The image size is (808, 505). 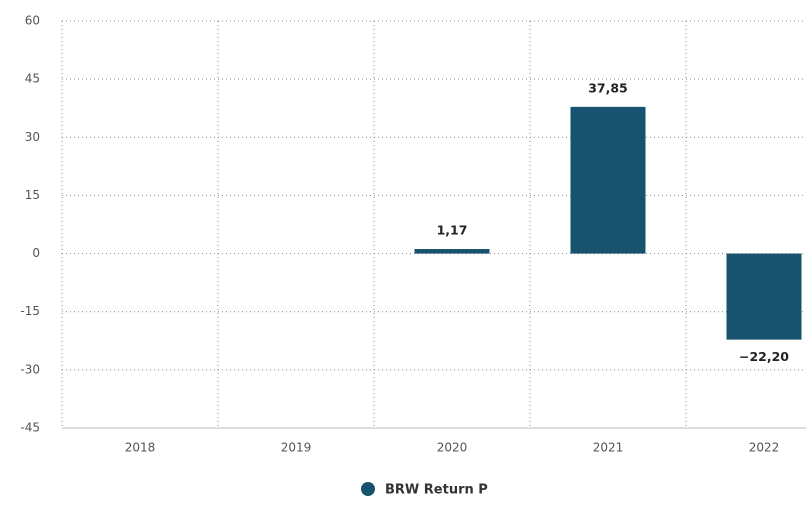 I want to click on value-label: −22,20, so click(x=764, y=356).